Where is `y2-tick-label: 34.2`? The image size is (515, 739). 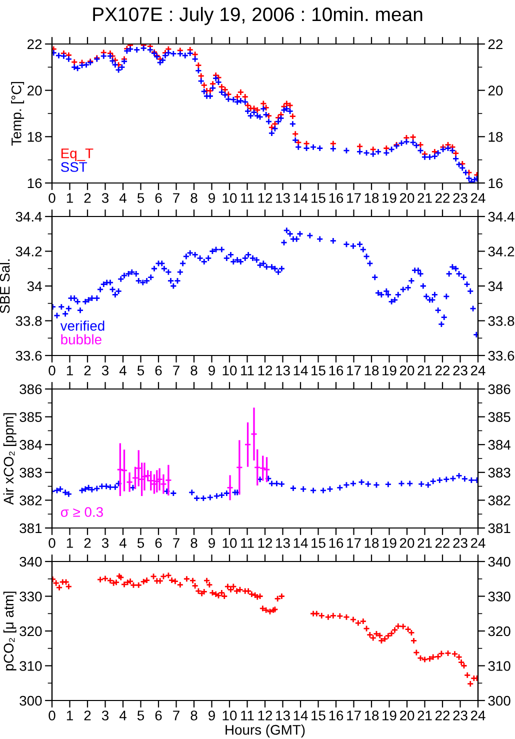
y2-tick-label: 34.2 is located at coordinates (501, 251).